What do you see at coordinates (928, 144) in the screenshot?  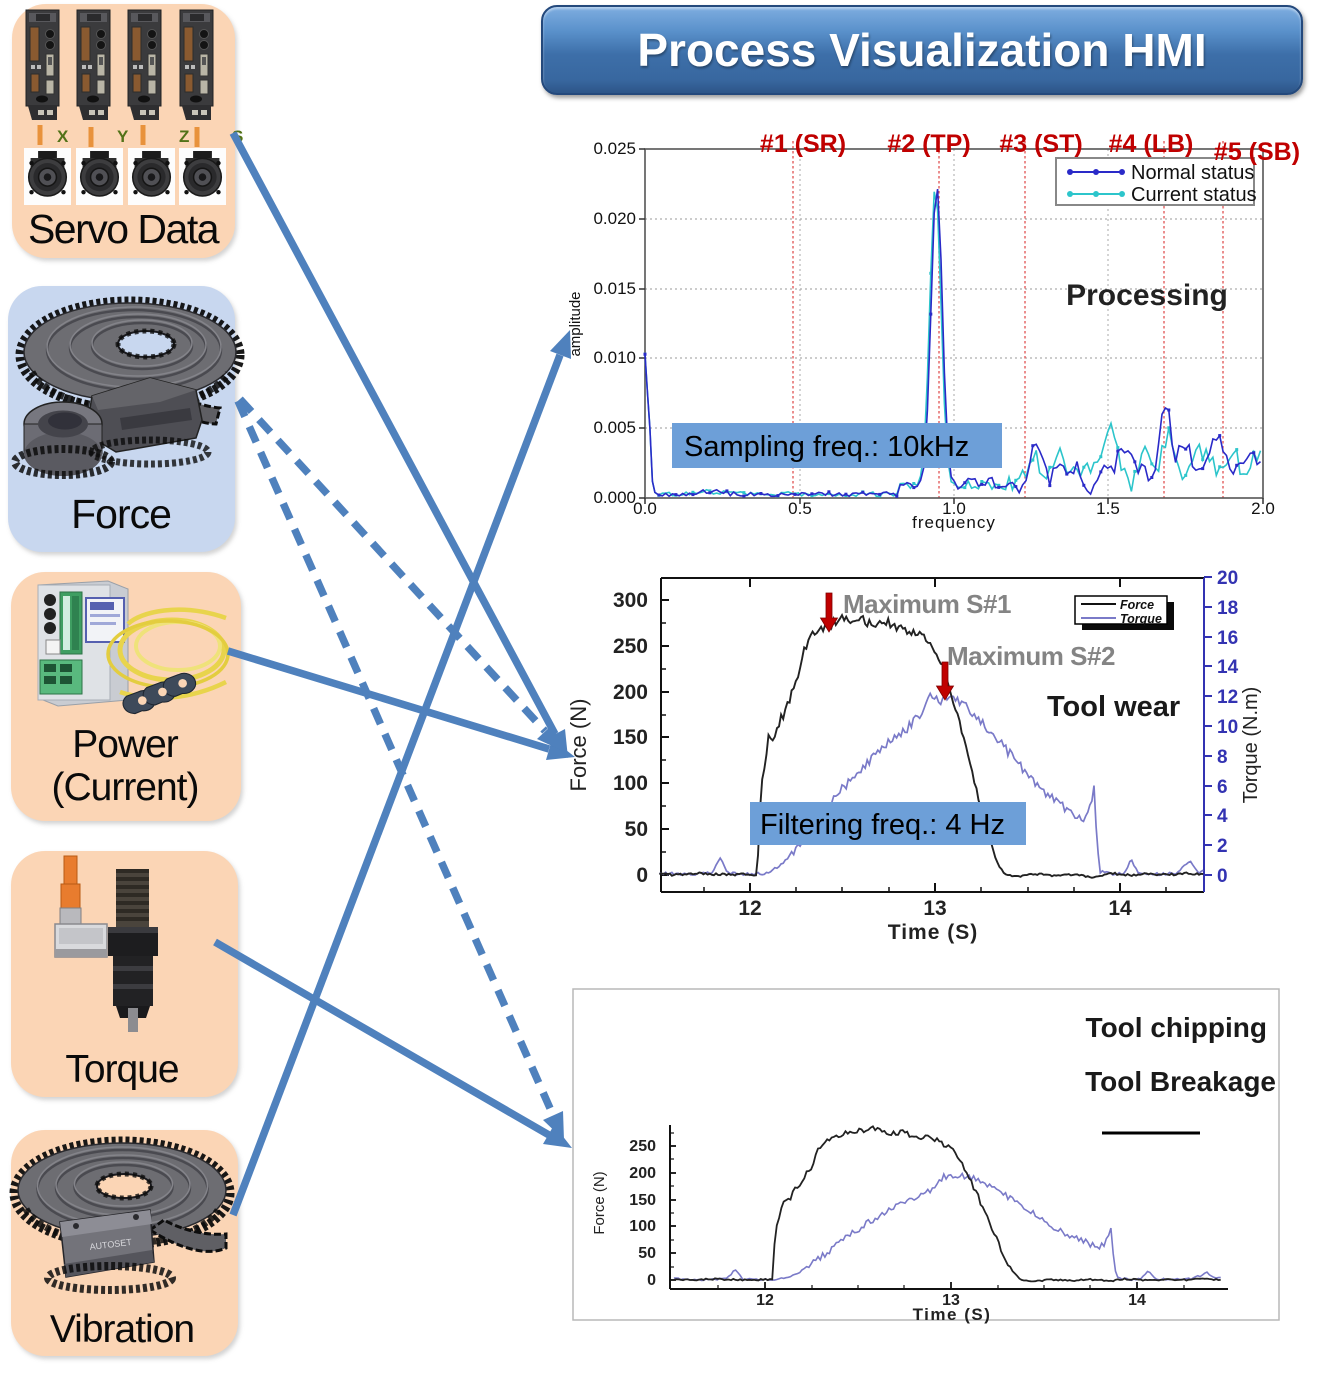 I see `svg-text: #2 (TP)` at bounding box center [928, 144].